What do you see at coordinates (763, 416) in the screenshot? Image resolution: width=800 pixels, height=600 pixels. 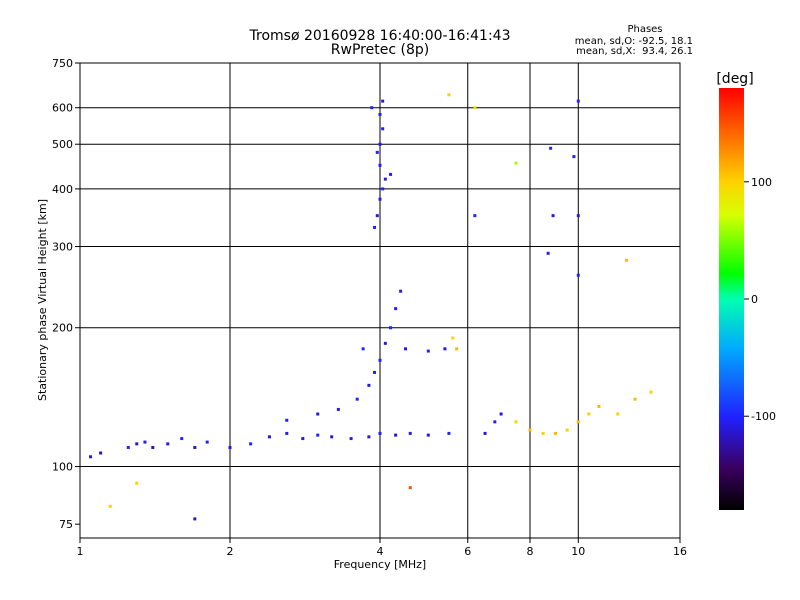 I see `colorbar-tick-label: -100` at bounding box center [763, 416].